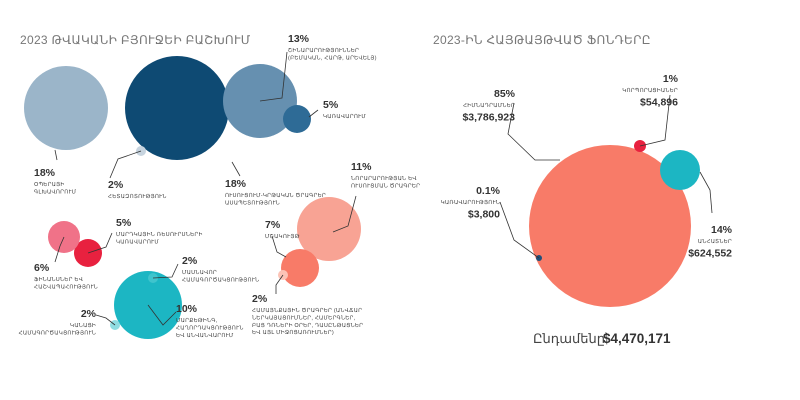  I want to click on fund-category-label-3-1: ԿՈՐՊՈՐԱՑԻԱՆԵՐ, so click(650, 90).